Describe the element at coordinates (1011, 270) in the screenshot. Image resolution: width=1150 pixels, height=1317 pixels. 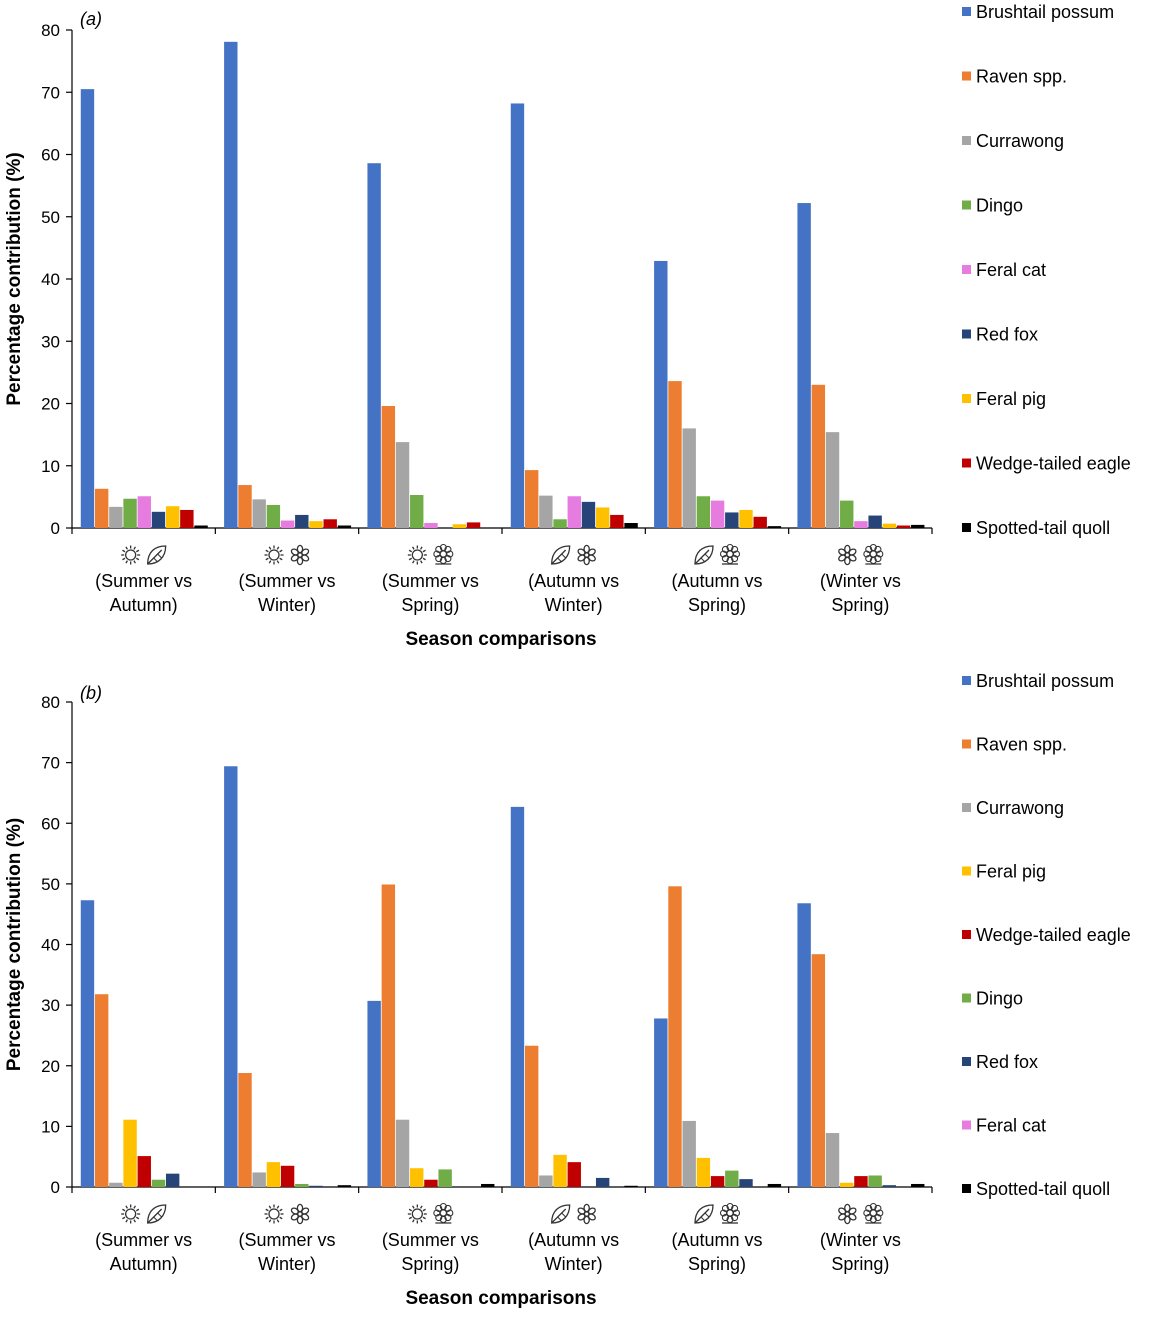
I see `legend-item-label: Feral cat` at that location.